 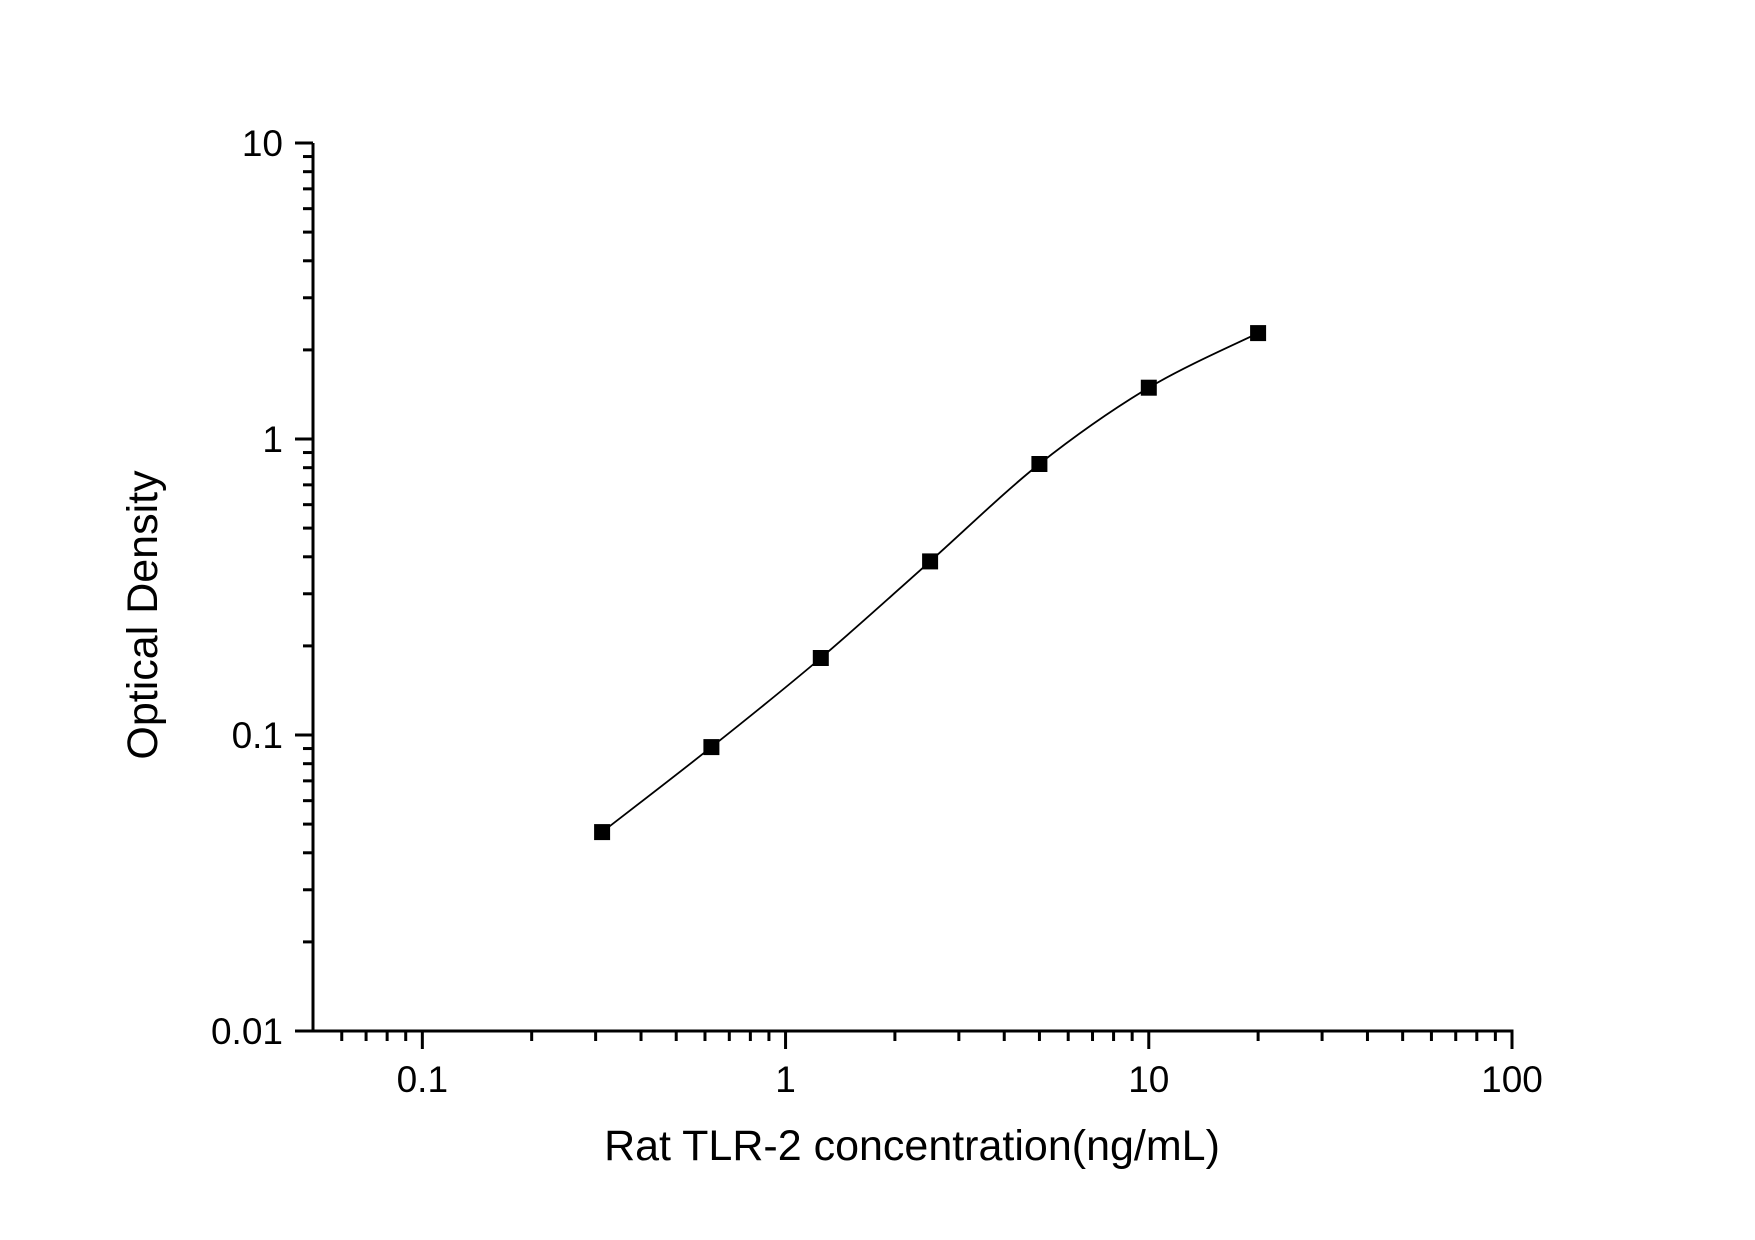 What do you see at coordinates (785, 1079) in the screenshot?
I see `x-tick-label: 1` at bounding box center [785, 1079].